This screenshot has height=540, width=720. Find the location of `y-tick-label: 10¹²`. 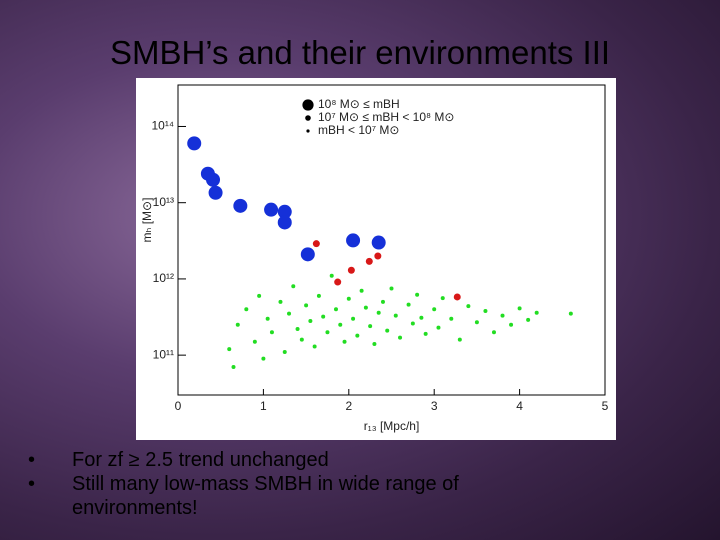

y-tick-label: 10¹² is located at coordinates (163, 278).